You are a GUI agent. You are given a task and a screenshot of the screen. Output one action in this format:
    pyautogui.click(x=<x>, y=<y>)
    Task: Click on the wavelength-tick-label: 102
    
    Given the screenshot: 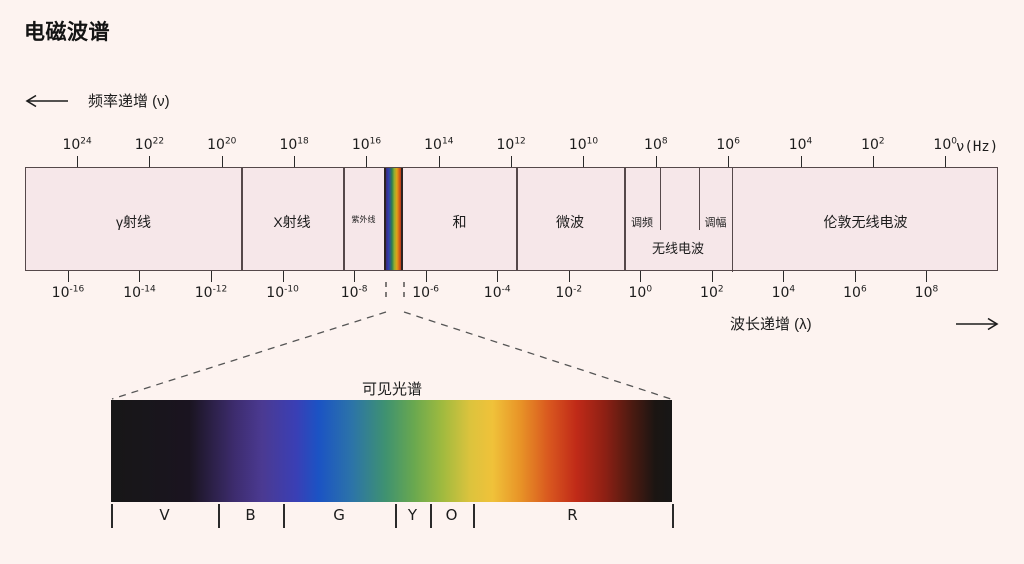 What is the action you would take?
    pyautogui.click(x=712, y=292)
    